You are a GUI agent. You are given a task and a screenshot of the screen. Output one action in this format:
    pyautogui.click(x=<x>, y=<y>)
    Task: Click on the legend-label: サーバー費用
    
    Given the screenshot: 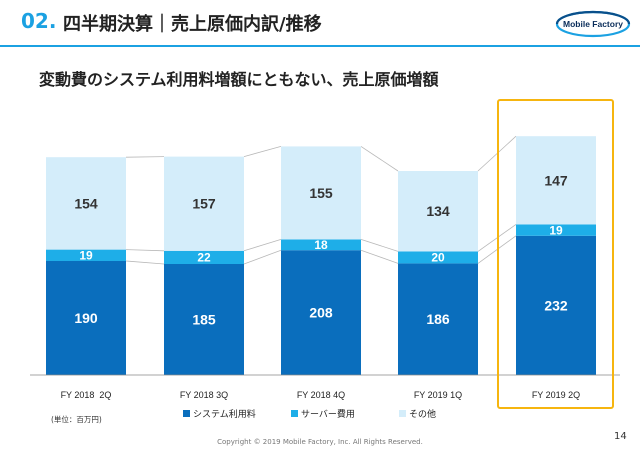 What is the action you would take?
    pyautogui.click(x=328, y=414)
    